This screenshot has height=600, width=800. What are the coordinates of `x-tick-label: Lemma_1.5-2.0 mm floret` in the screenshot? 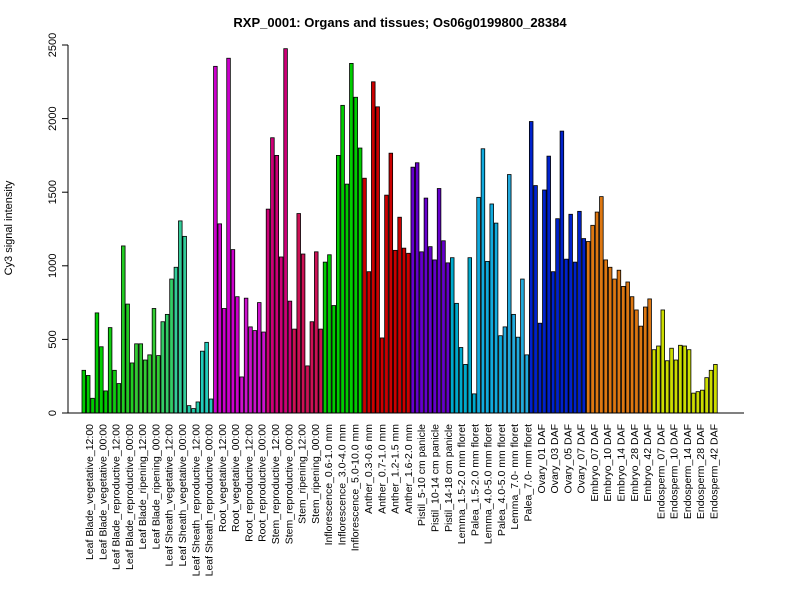 It's located at (462, 484).